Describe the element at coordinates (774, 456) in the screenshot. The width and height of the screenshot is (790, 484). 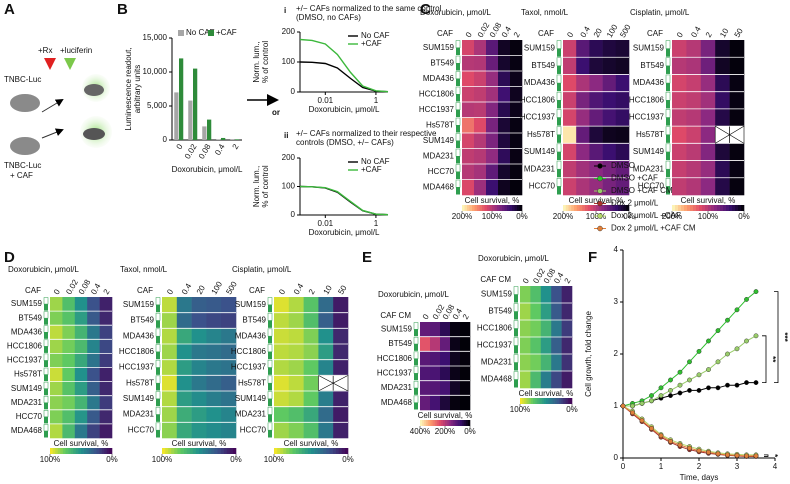
I see `annotation: *` at that location.